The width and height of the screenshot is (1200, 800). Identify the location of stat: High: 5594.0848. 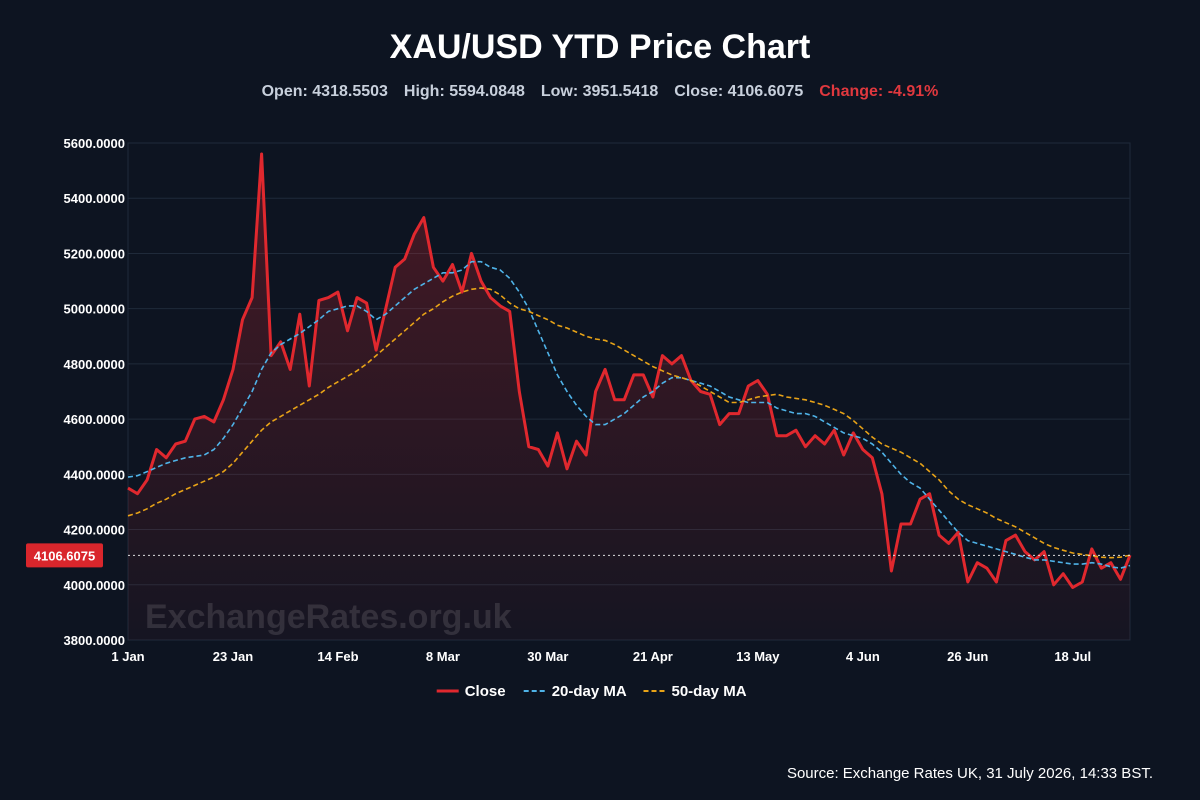
(464, 91).